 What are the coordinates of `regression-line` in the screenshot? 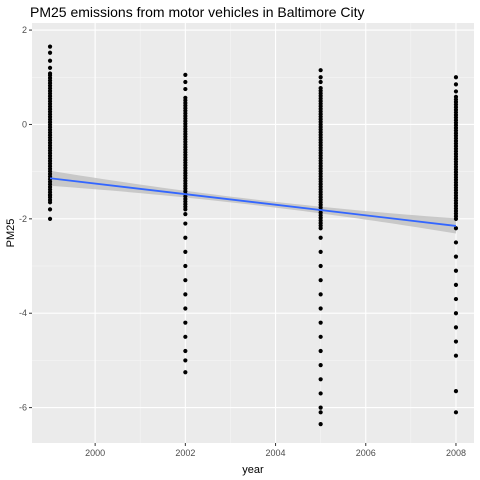 It's located at (253, 202).